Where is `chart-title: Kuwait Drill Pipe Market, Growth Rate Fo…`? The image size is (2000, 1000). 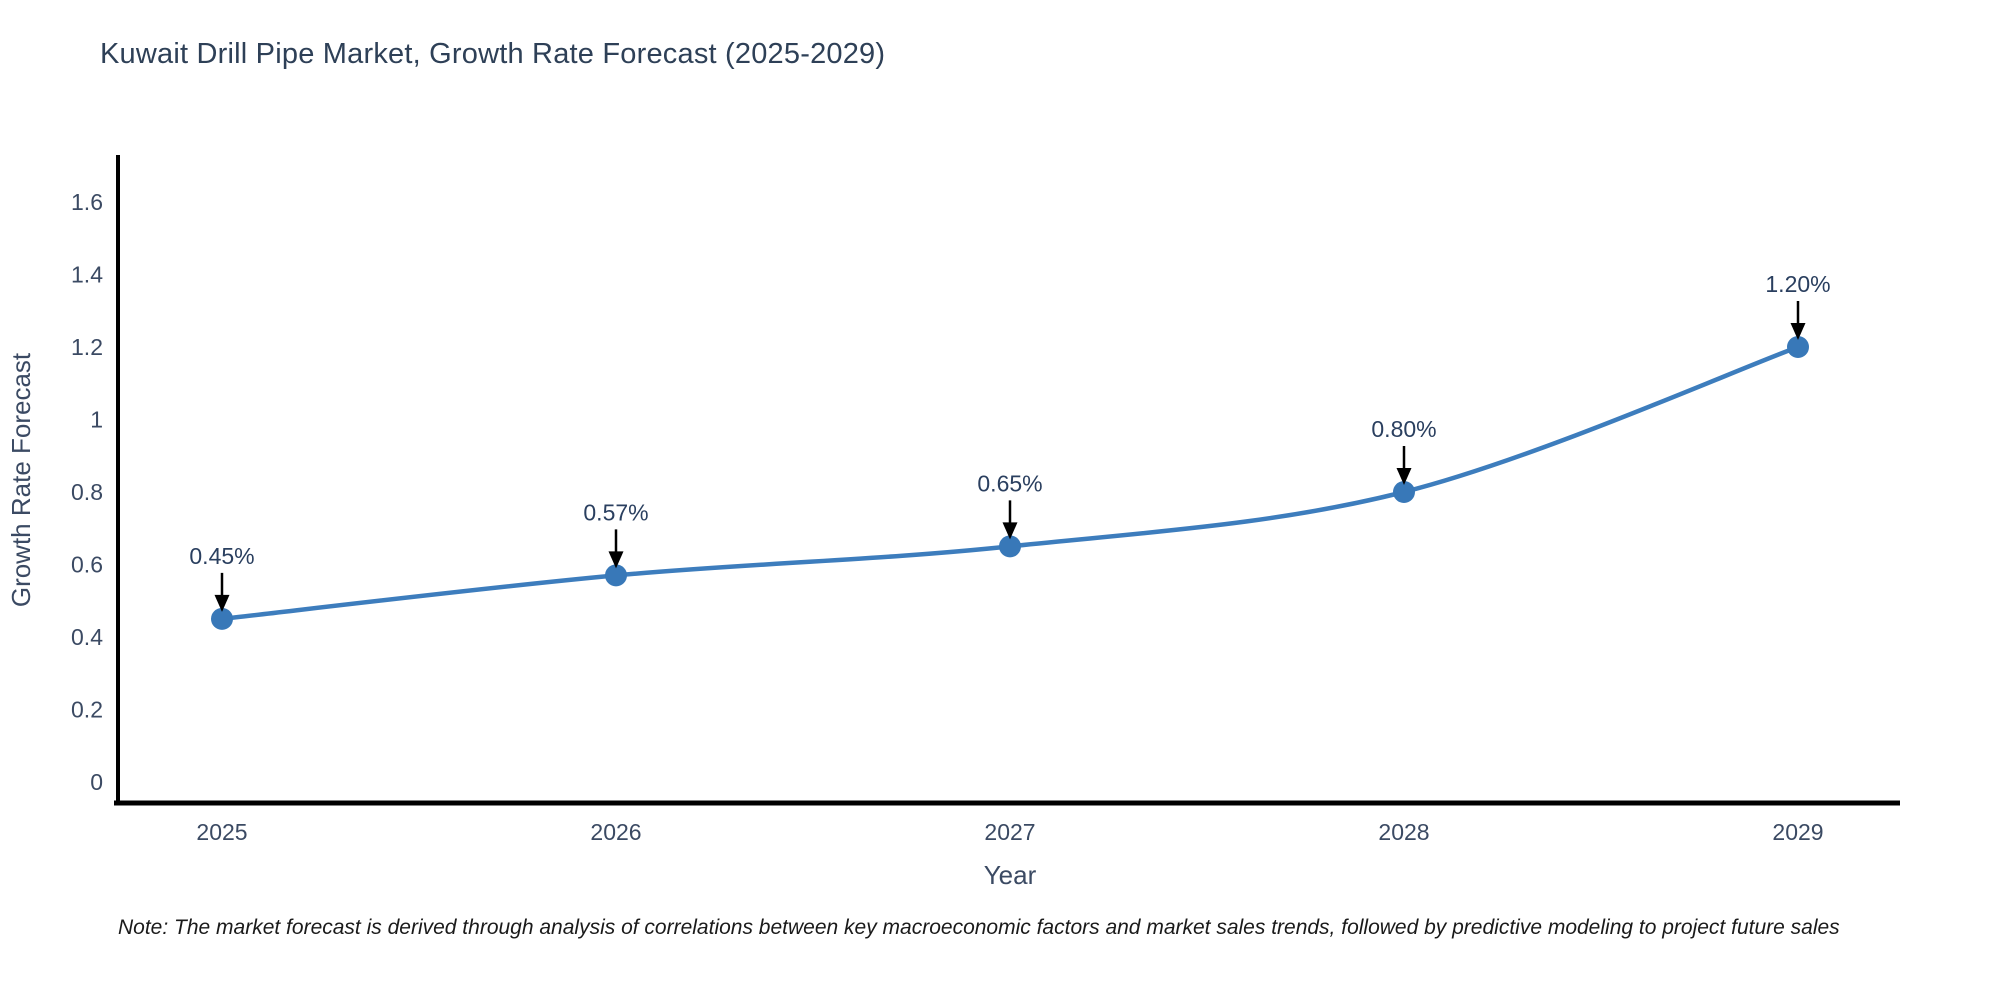
chart-title: Kuwait Drill Pipe Market, Growth Rate Fo… is located at coordinates (493, 54).